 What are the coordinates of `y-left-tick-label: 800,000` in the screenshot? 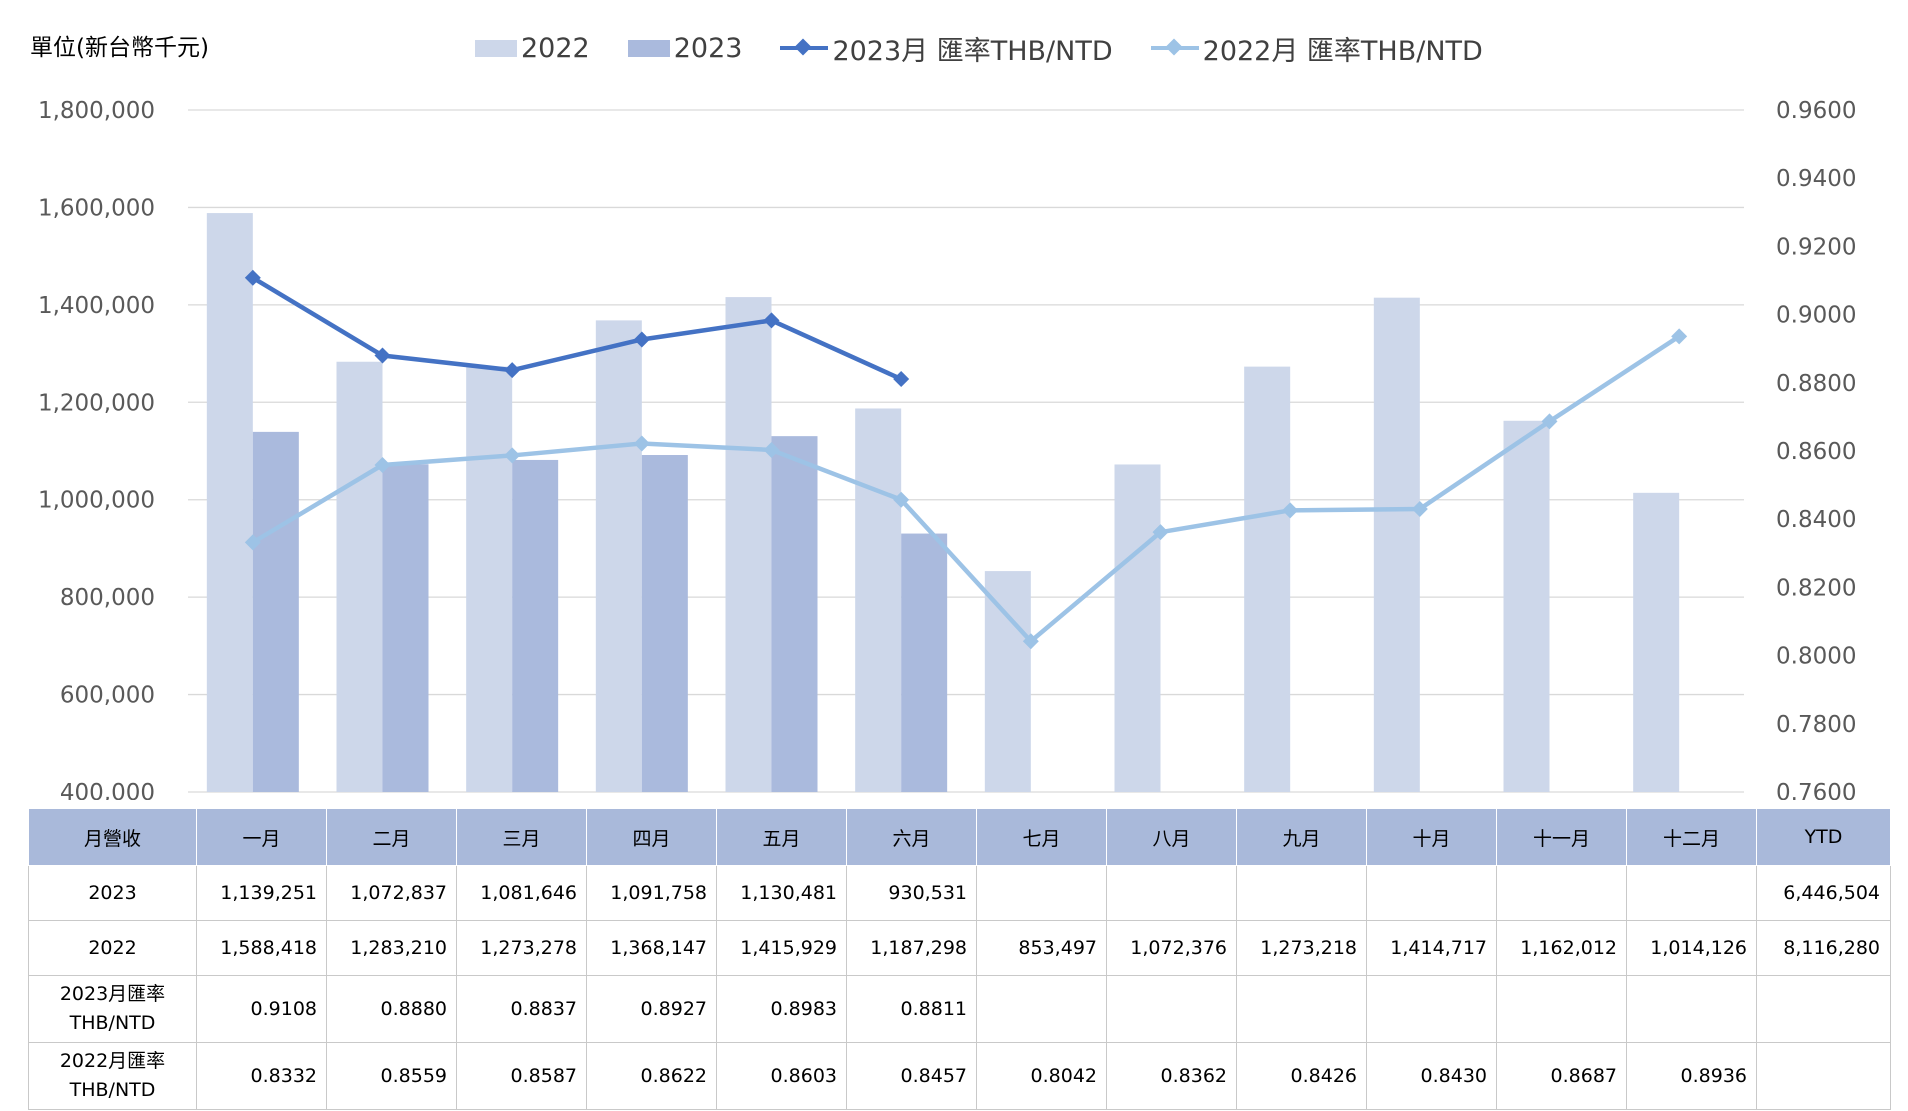 It's located at (107, 598).